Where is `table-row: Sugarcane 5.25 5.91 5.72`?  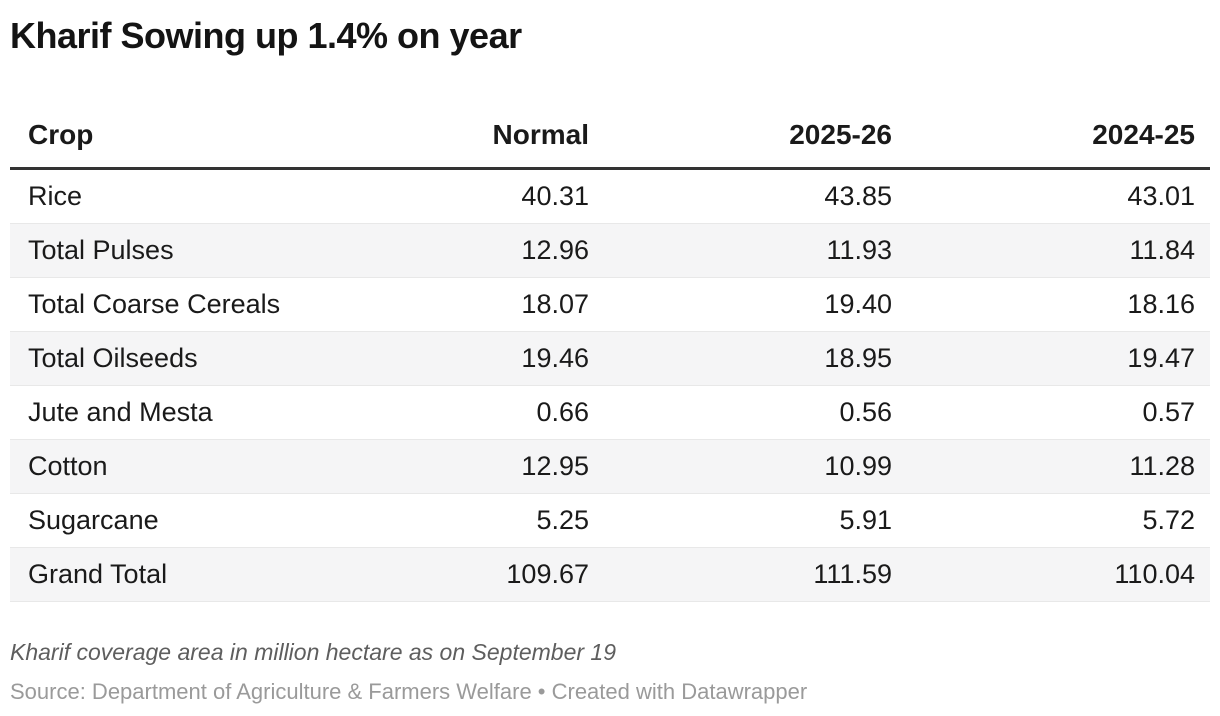 table-row: Sugarcane 5.25 5.91 5.72 is located at coordinates (610, 521).